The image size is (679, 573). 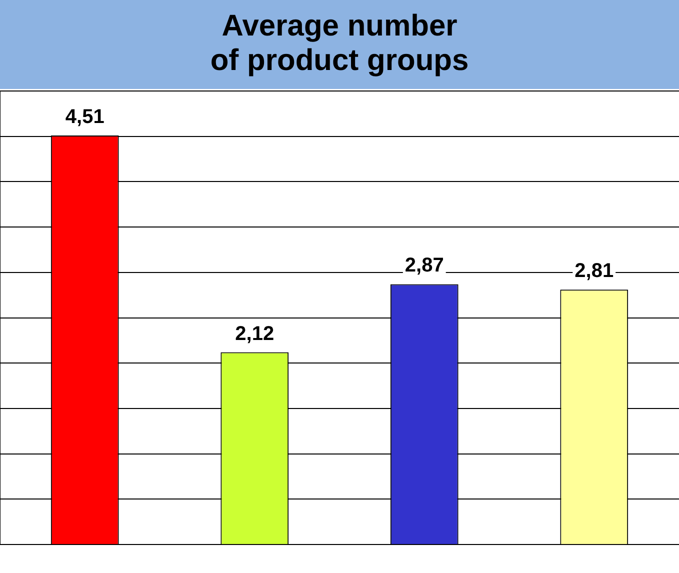 I want to click on data-label: 4,51, so click(x=84, y=117).